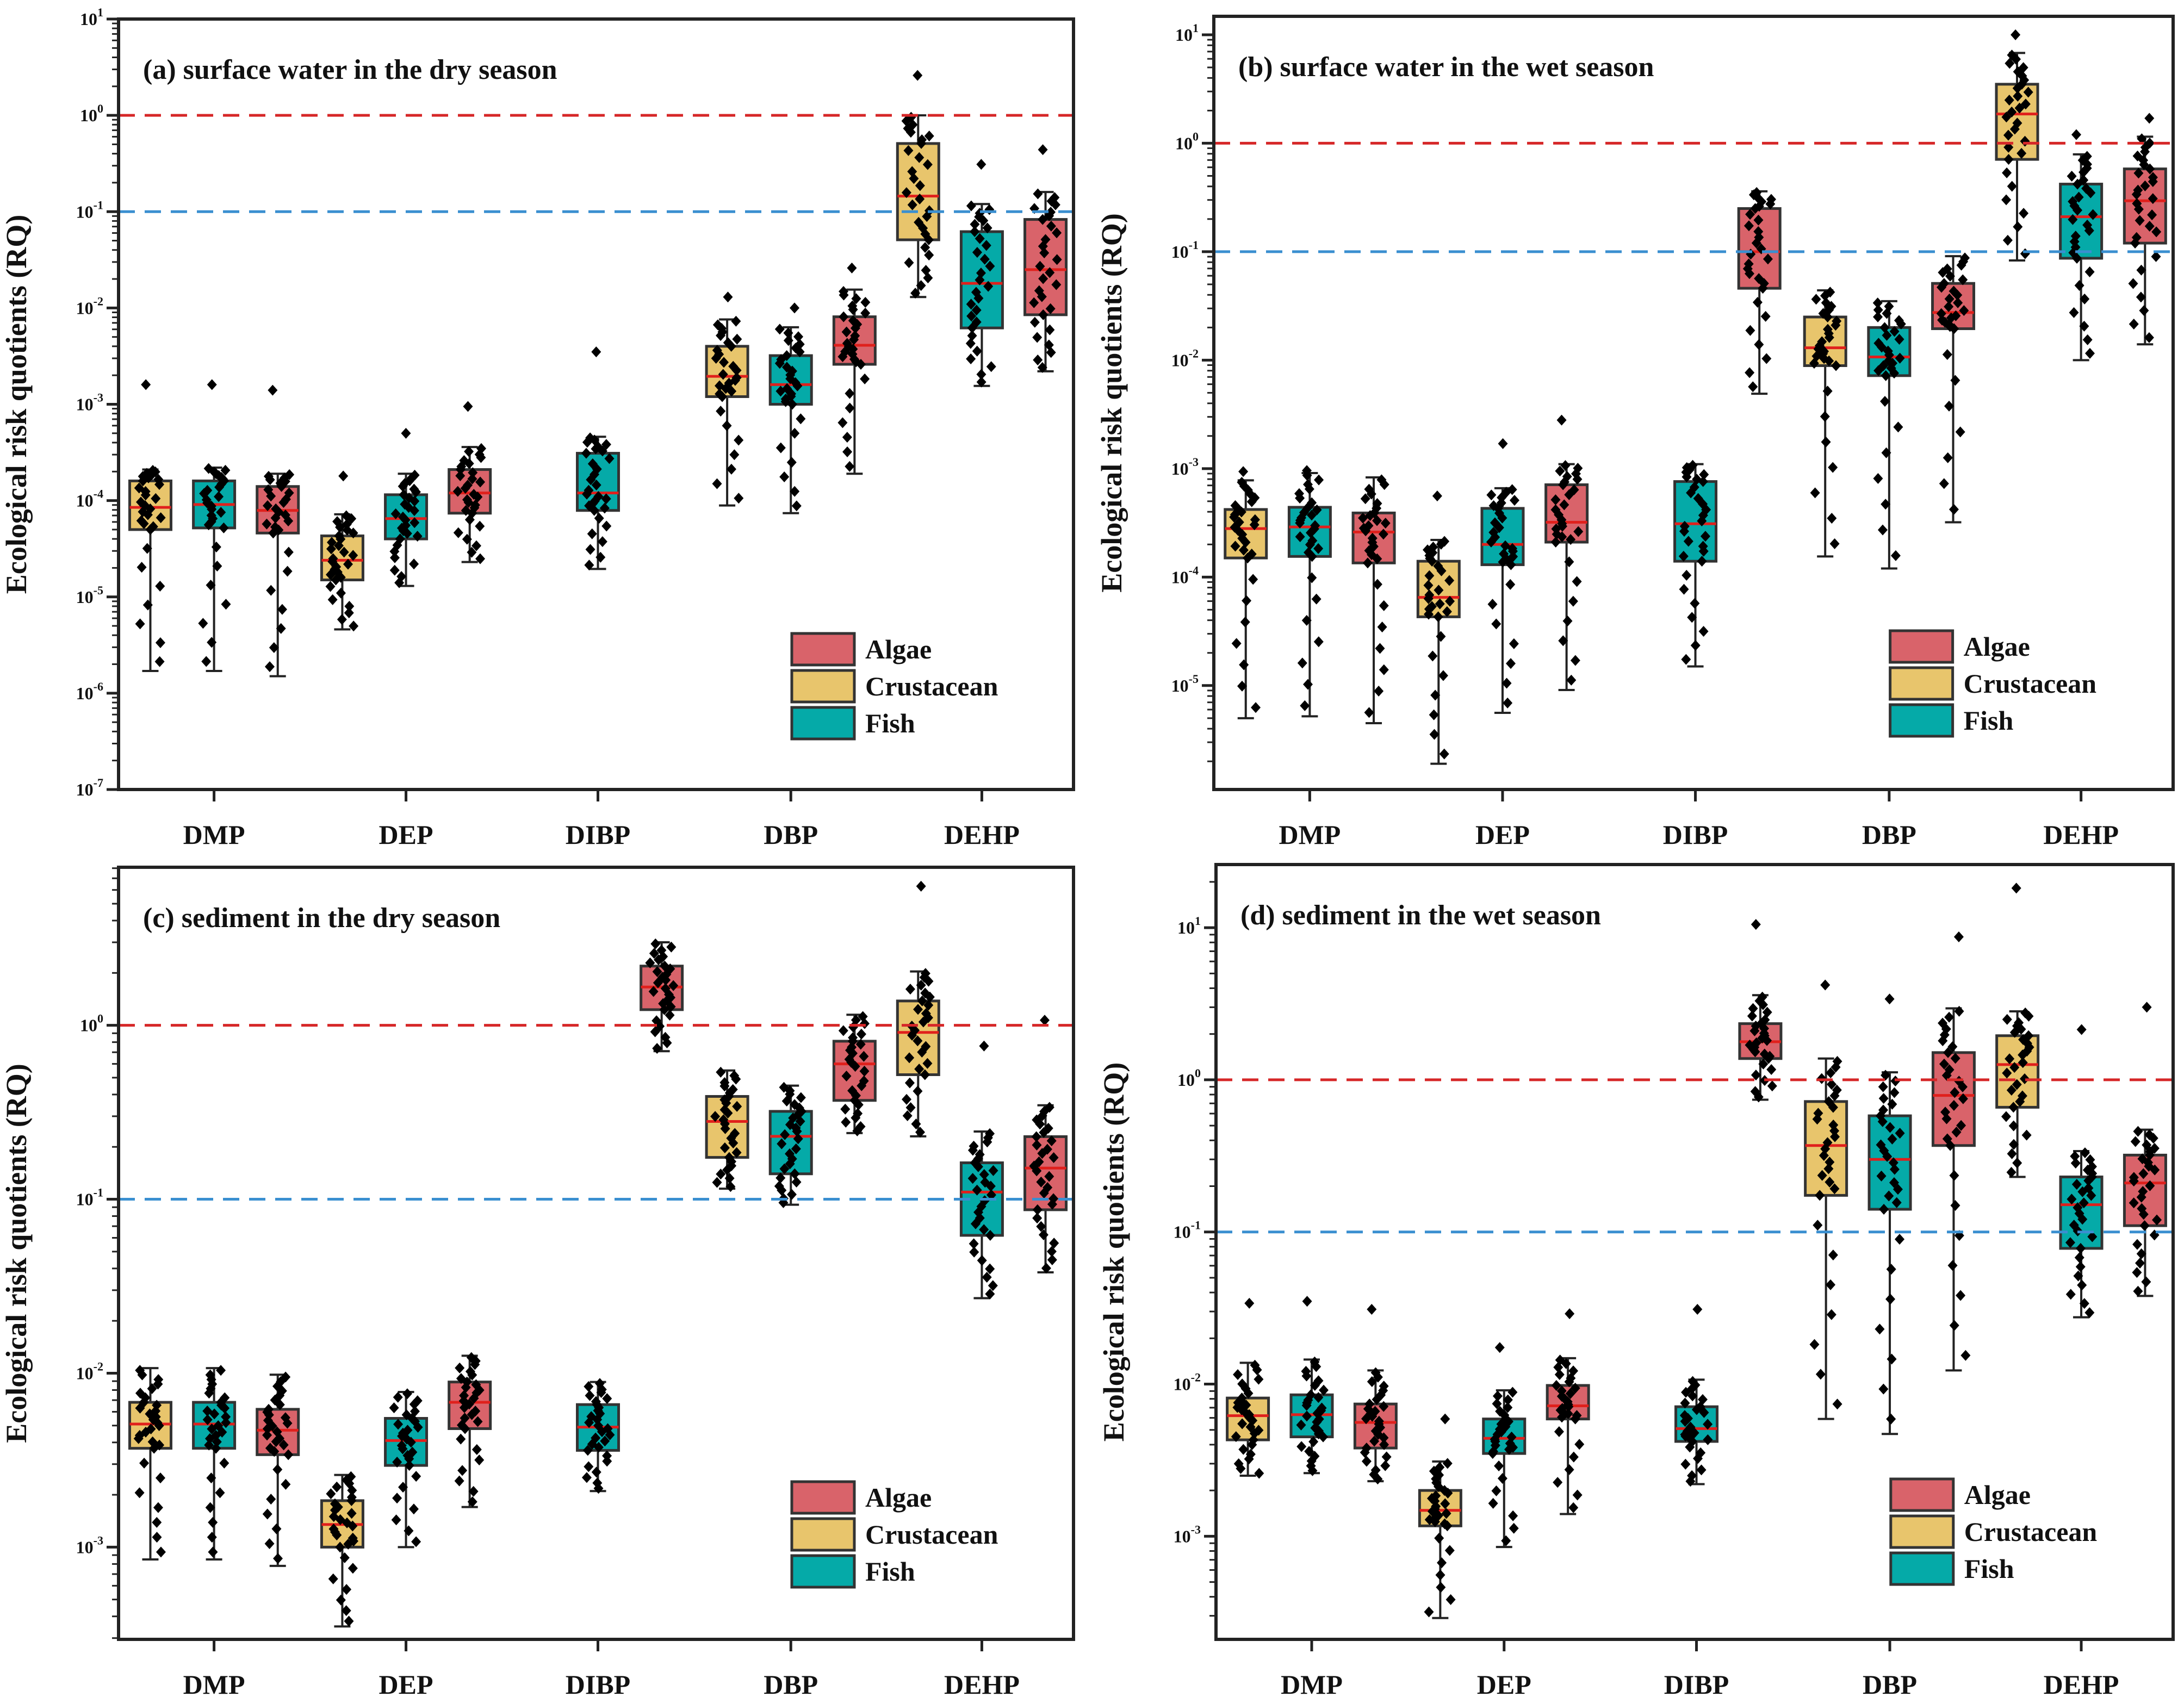 The height and width of the screenshot is (1697, 2184). Describe the element at coordinates (214, 1463) in the screenshot. I see `box-dmp-fish` at that location.